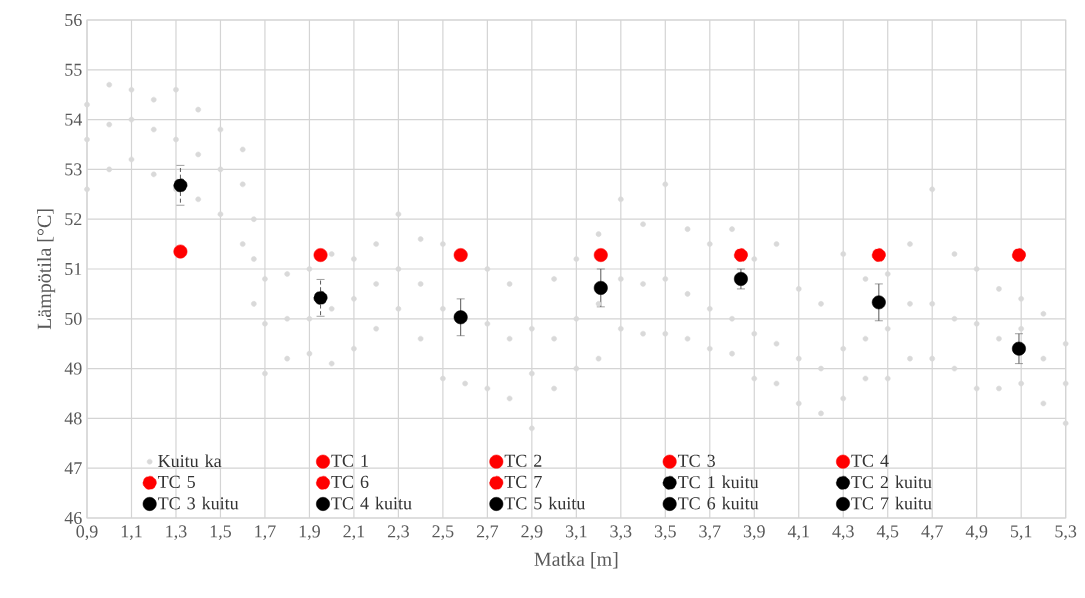 This screenshot has height=598, width=1085. I want to click on x-tick-label: 1,7, so click(265, 533).